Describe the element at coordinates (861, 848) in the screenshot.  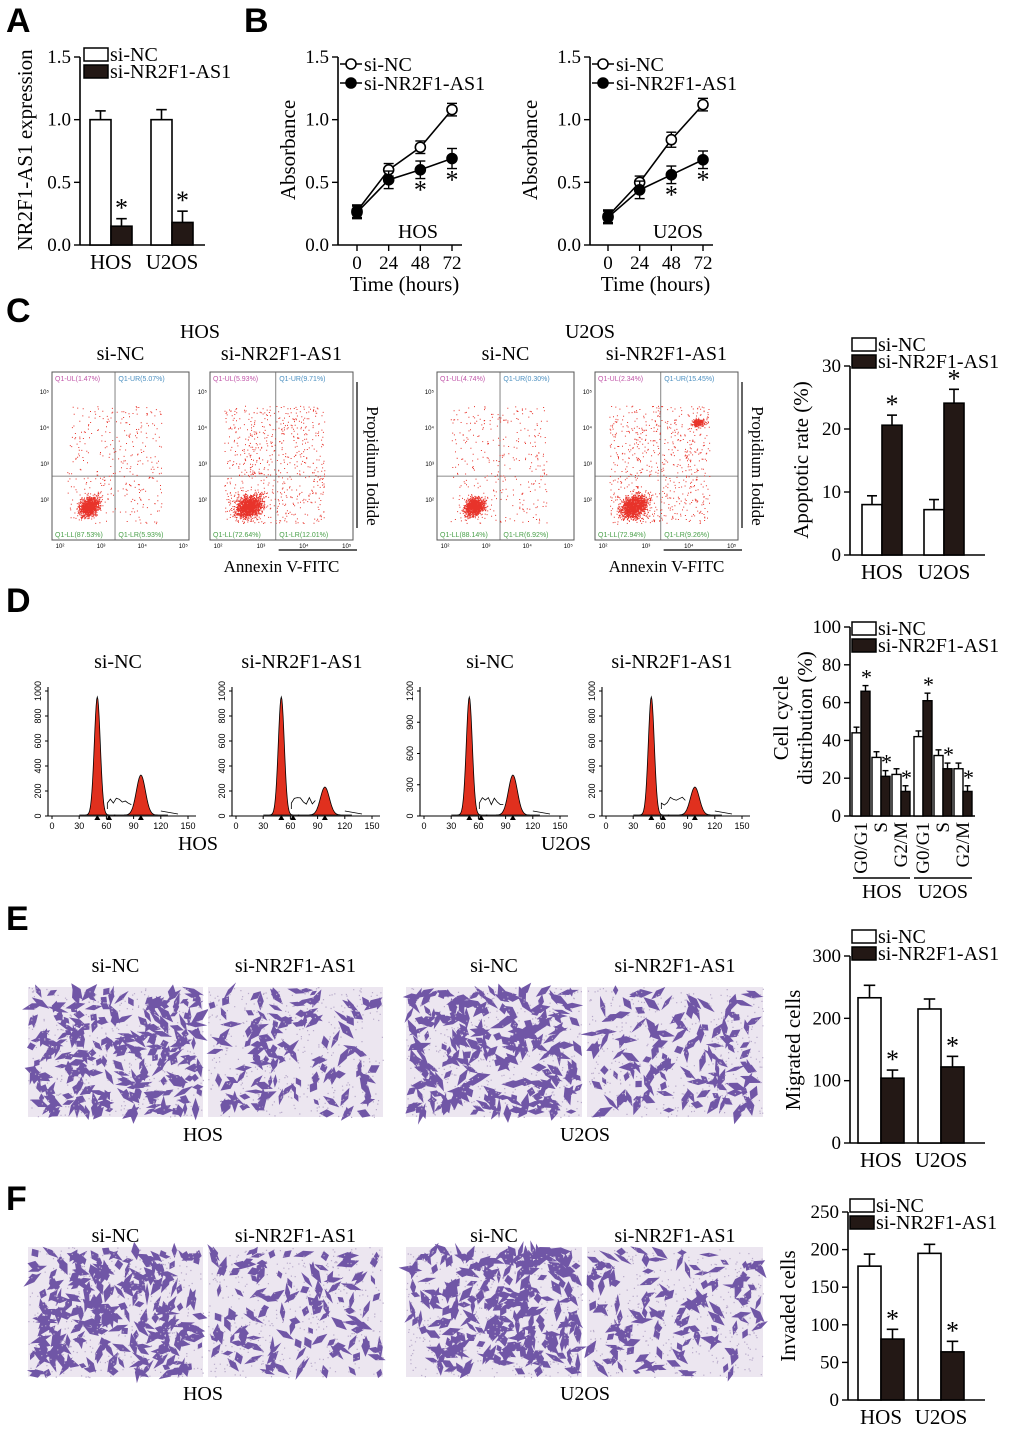
I see `D-category-label: G0/G1` at that location.